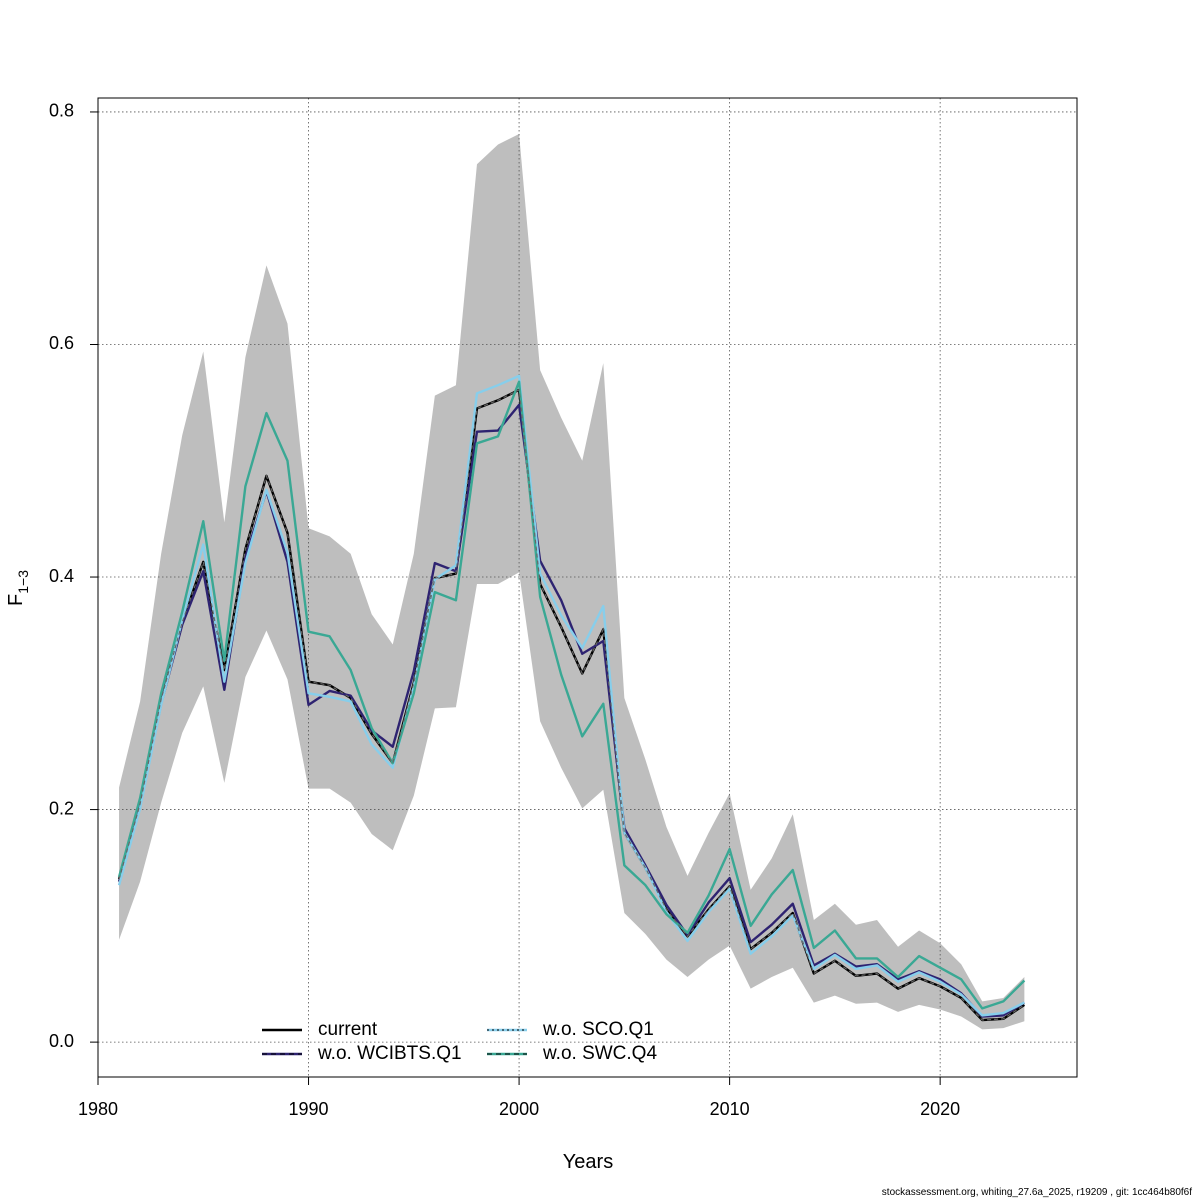 The image size is (1200, 1200). What do you see at coordinates (98, 1109) in the screenshot?
I see `x-tick-label-1980: 1980` at bounding box center [98, 1109].